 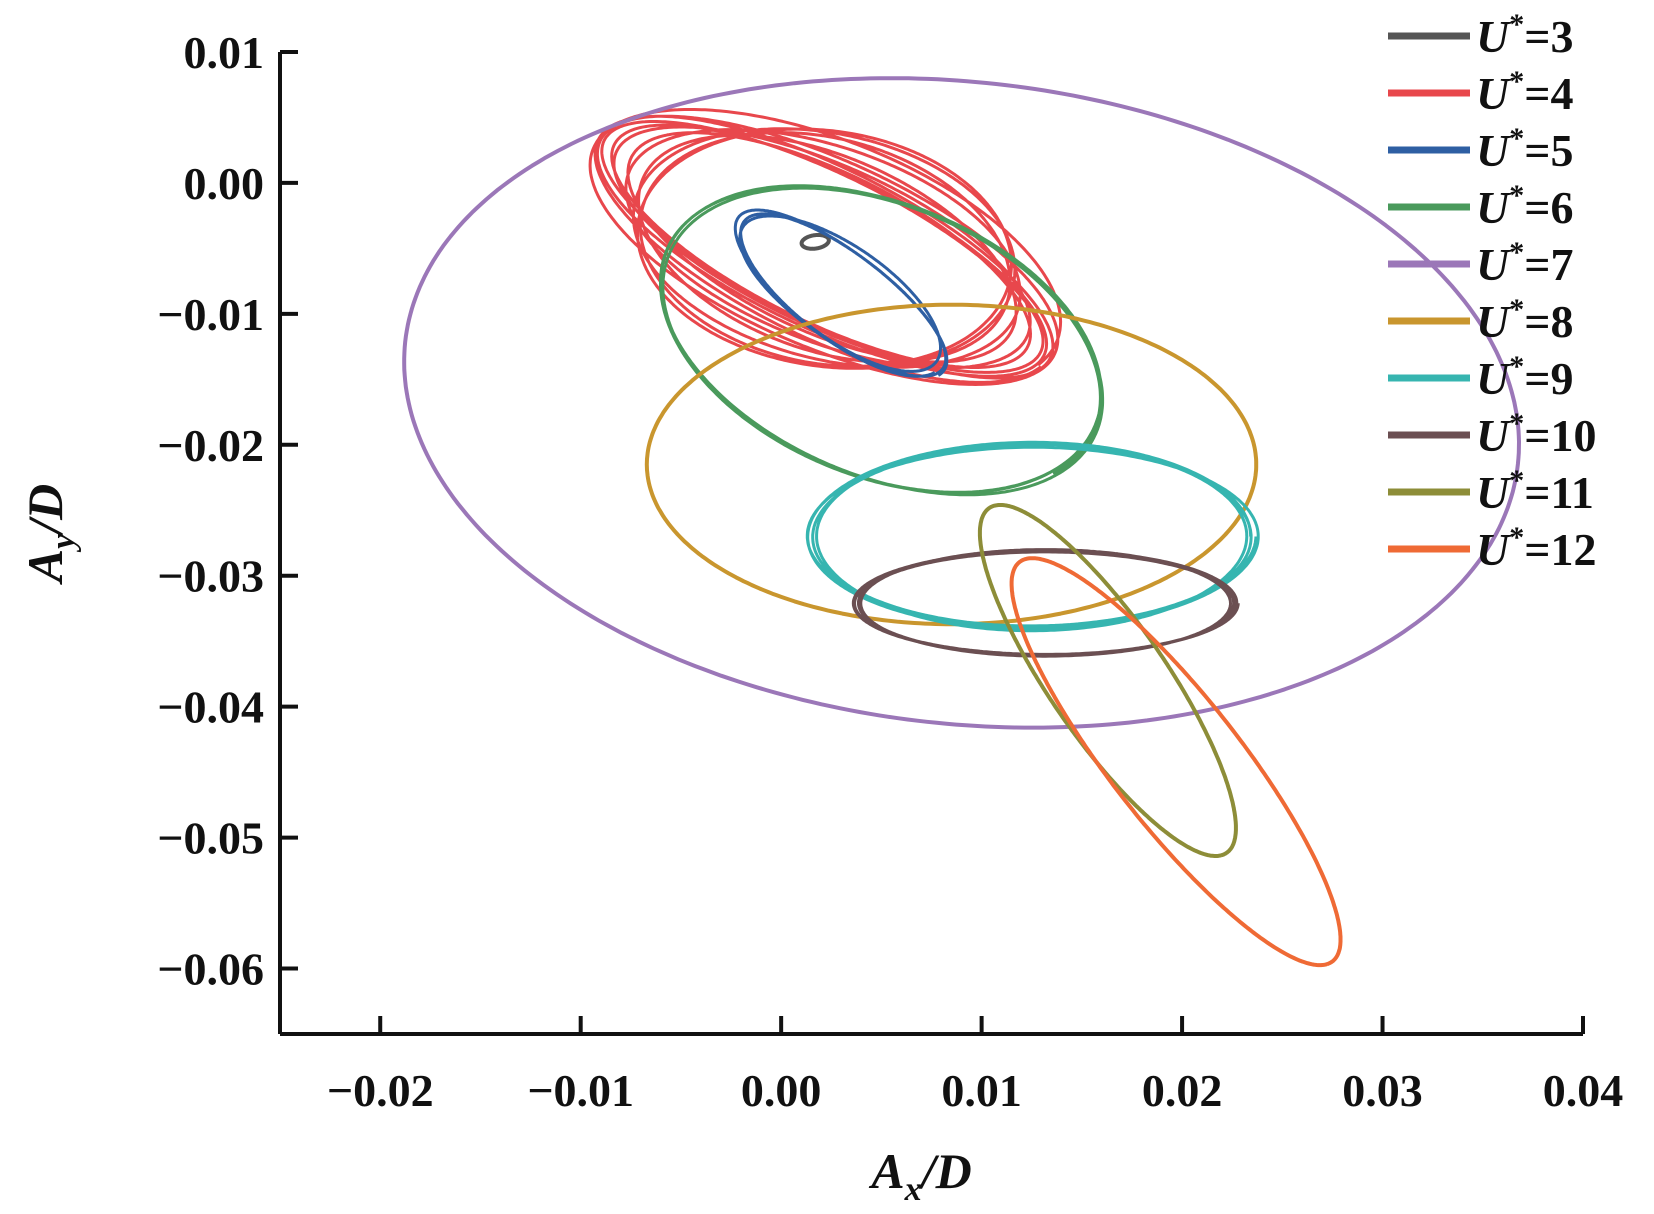 I want to click on y-tick-label: −0.03, so click(x=210, y=576).